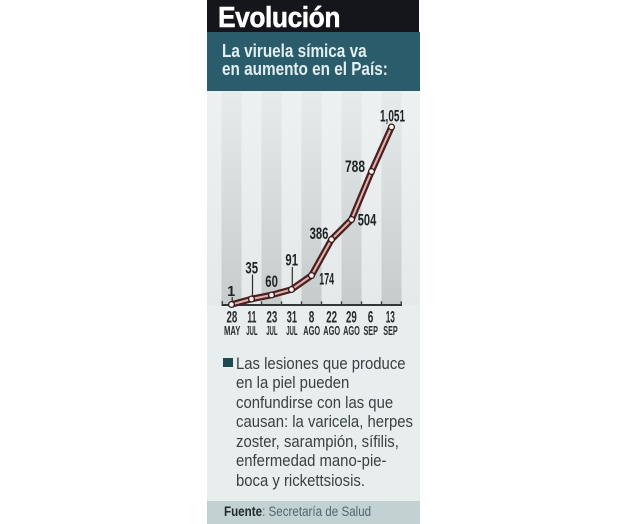 The height and width of the screenshot is (524, 628). Describe the element at coordinates (232, 331) in the screenshot. I see `svg-text: MAY` at that location.